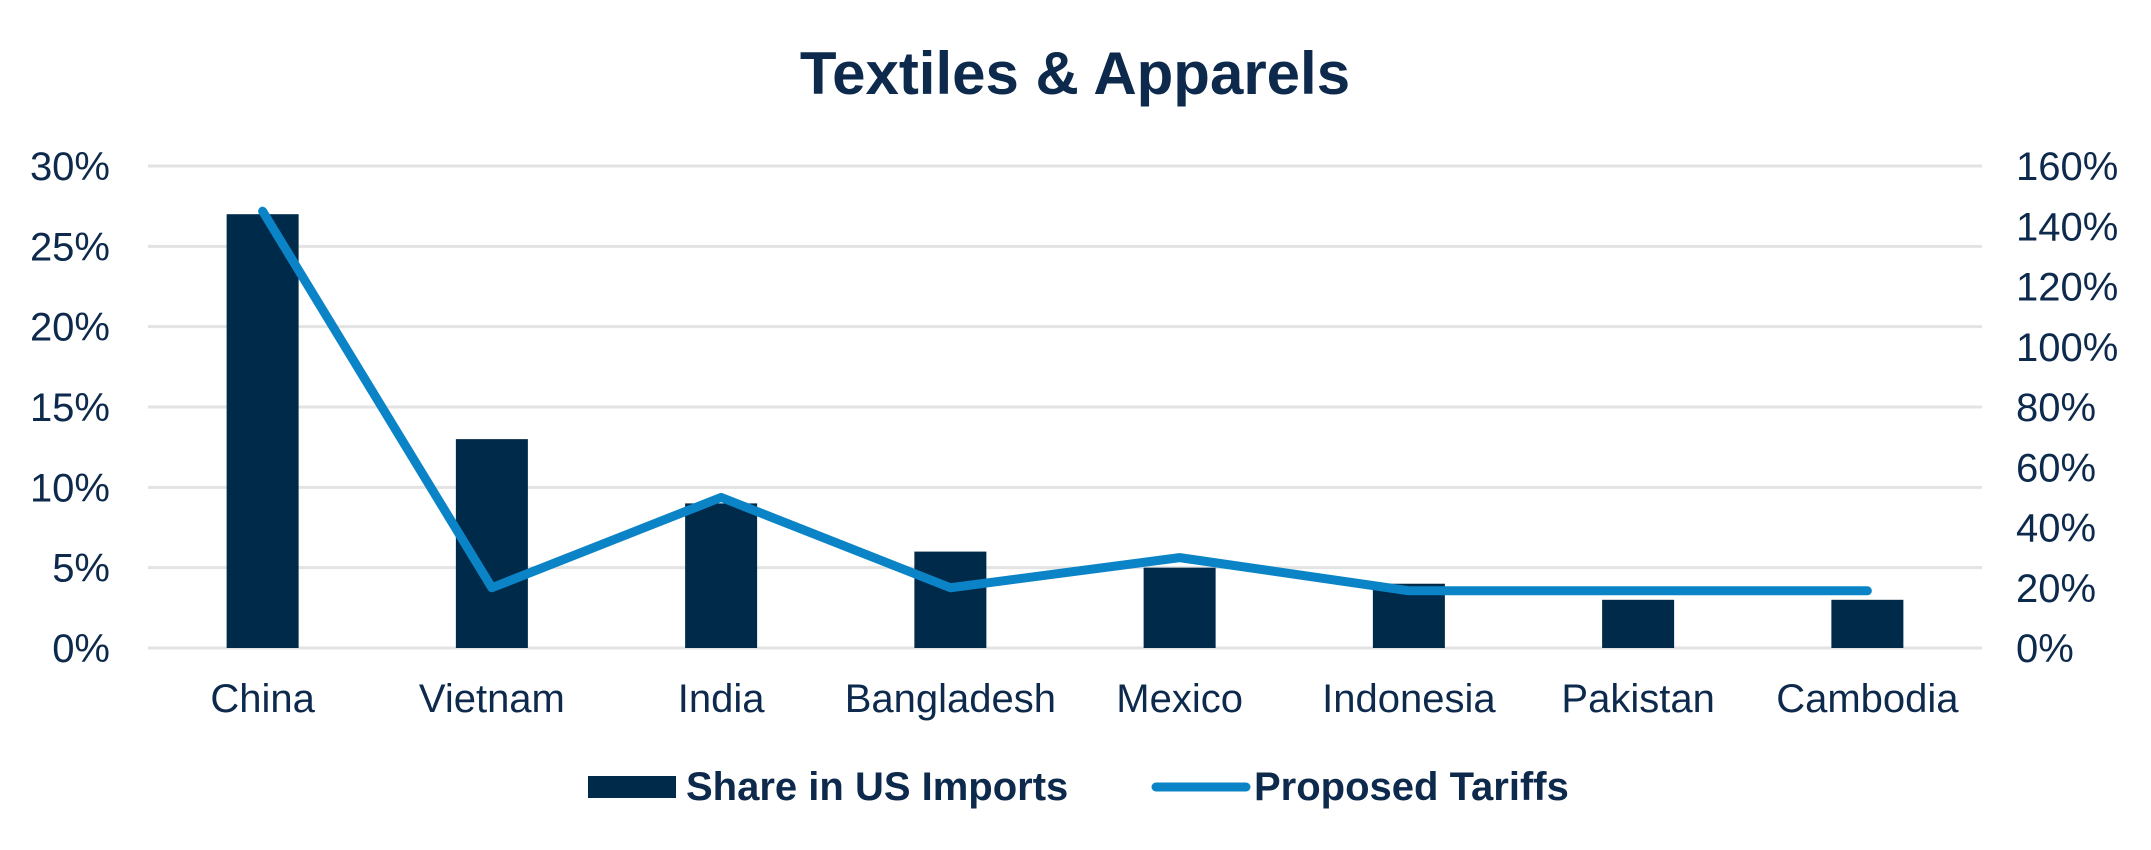 The image size is (2151, 850). I want to click on left-tick-label: 5%, so click(81, 569).